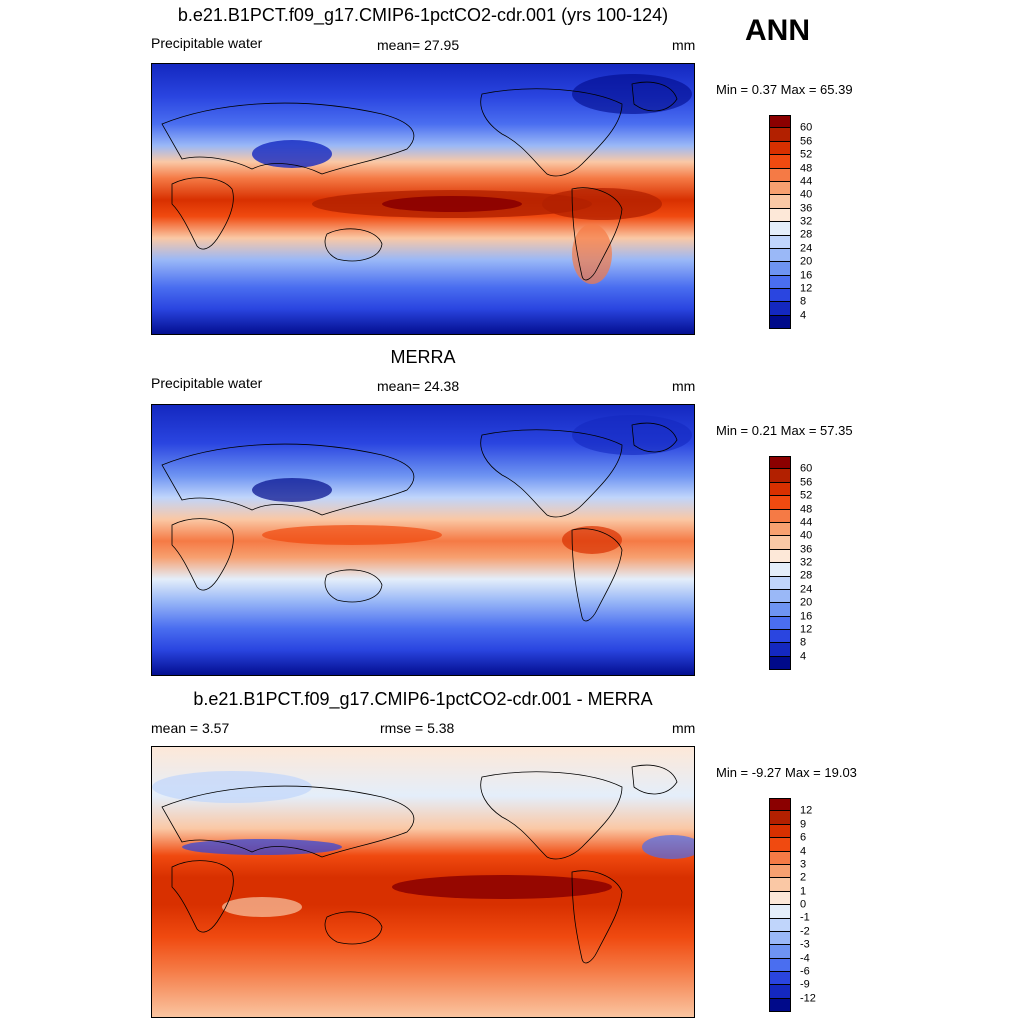 Image resolution: width=1024 pixels, height=1024 pixels. What do you see at coordinates (820, 905) in the screenshot?
I see `diff-colorbar-labels: 12 9 6 4 3 2 1 0 -1 -2 -3 -4 -6 -9 -12` at bounding box center [820, 905].